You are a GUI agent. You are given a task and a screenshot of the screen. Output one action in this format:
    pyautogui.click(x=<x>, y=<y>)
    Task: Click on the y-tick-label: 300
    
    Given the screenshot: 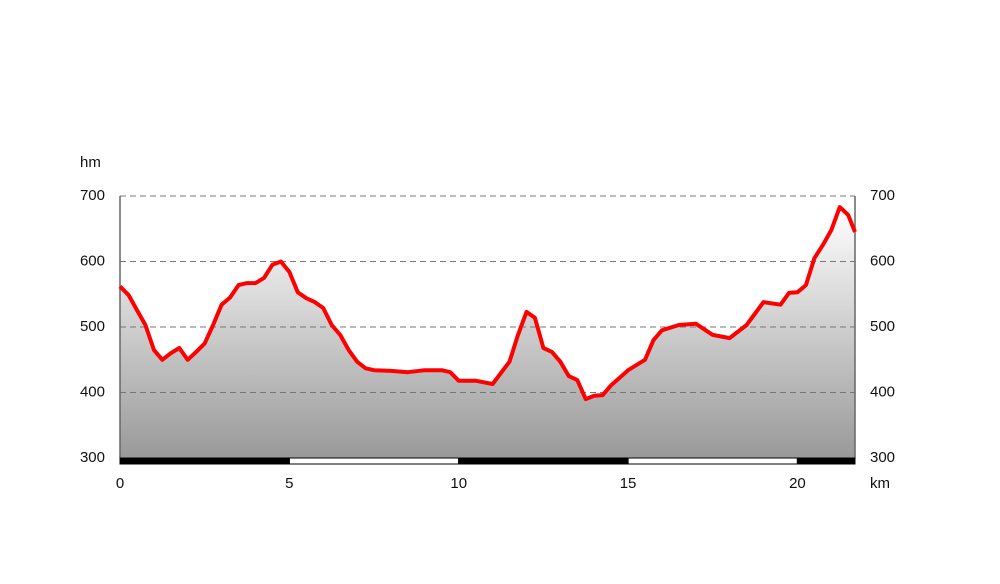 What is the action you would take?
    pyautogui.click(x=92, y=457)
    